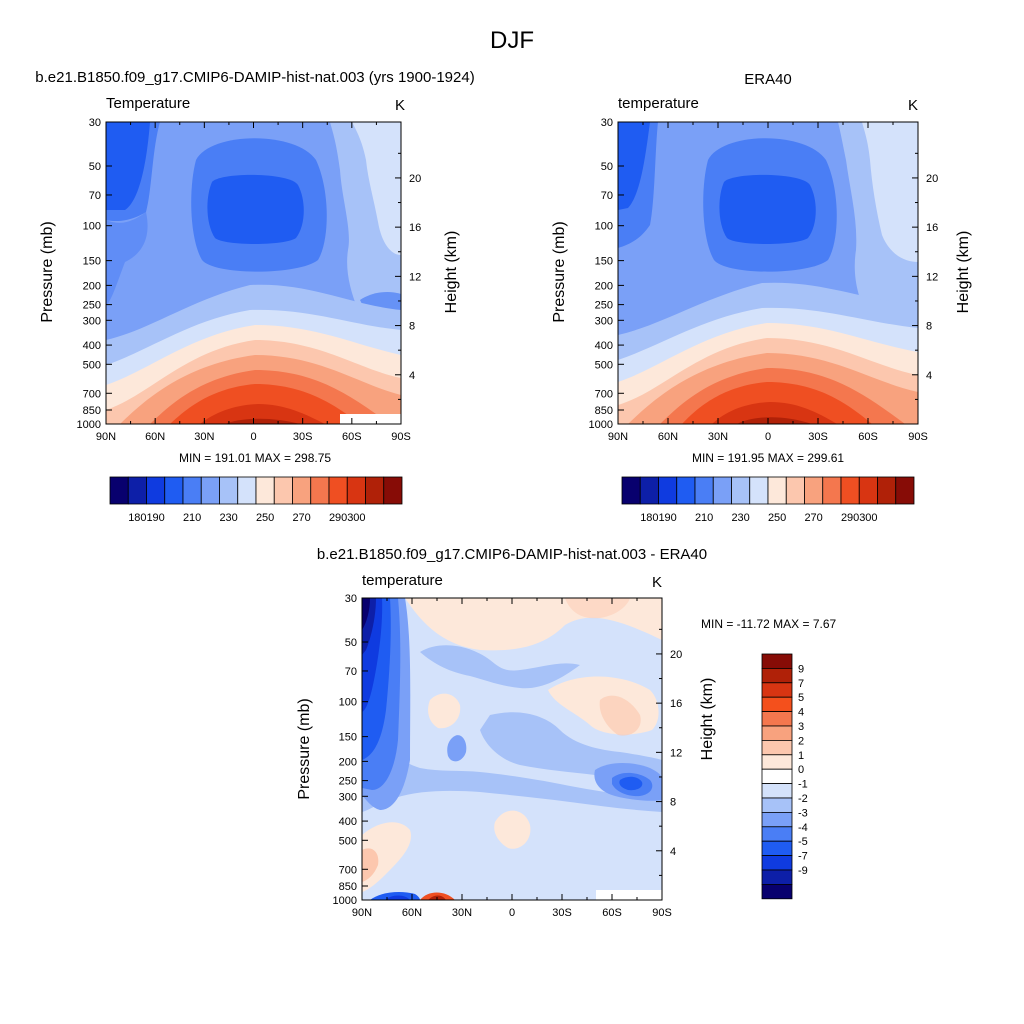  I want to click on colorbar-label: -2, so click(803, 799).